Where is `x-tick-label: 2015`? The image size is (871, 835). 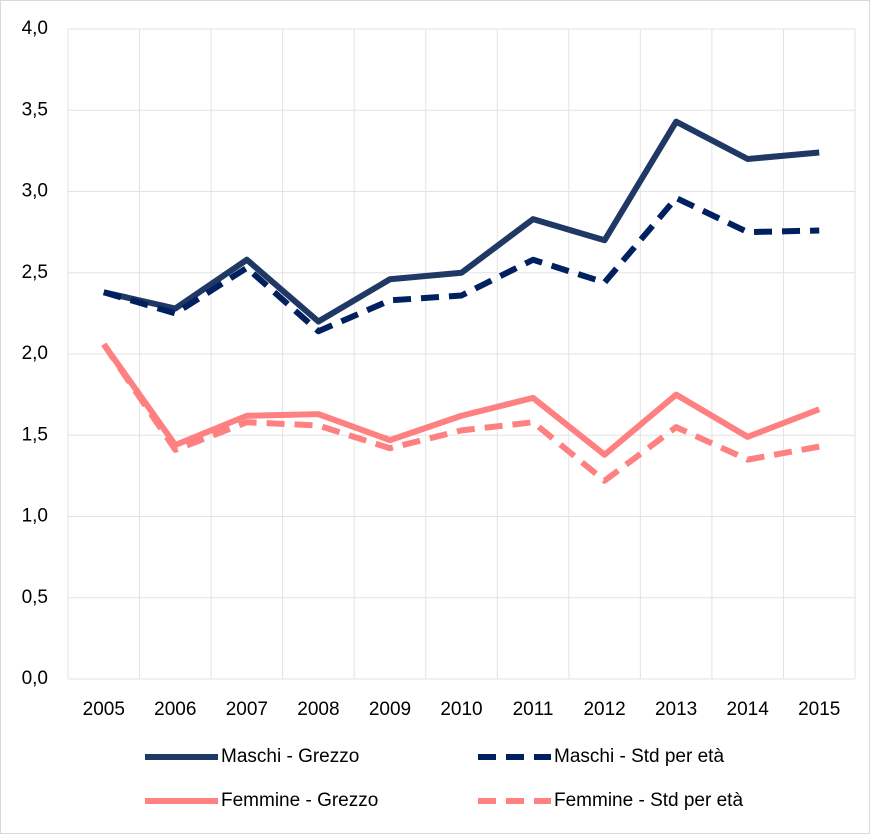
x-tick-label: 2015 is located at coordinates (819, 709).